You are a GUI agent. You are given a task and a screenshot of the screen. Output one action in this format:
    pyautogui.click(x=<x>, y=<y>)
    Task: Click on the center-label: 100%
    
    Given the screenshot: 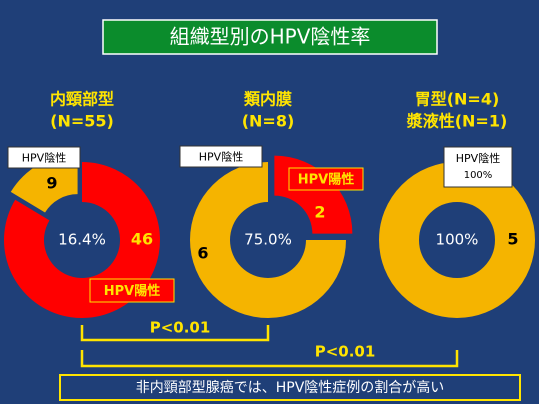 What is the action you would take?
    pyautogui.click(x=457, y=240)
    